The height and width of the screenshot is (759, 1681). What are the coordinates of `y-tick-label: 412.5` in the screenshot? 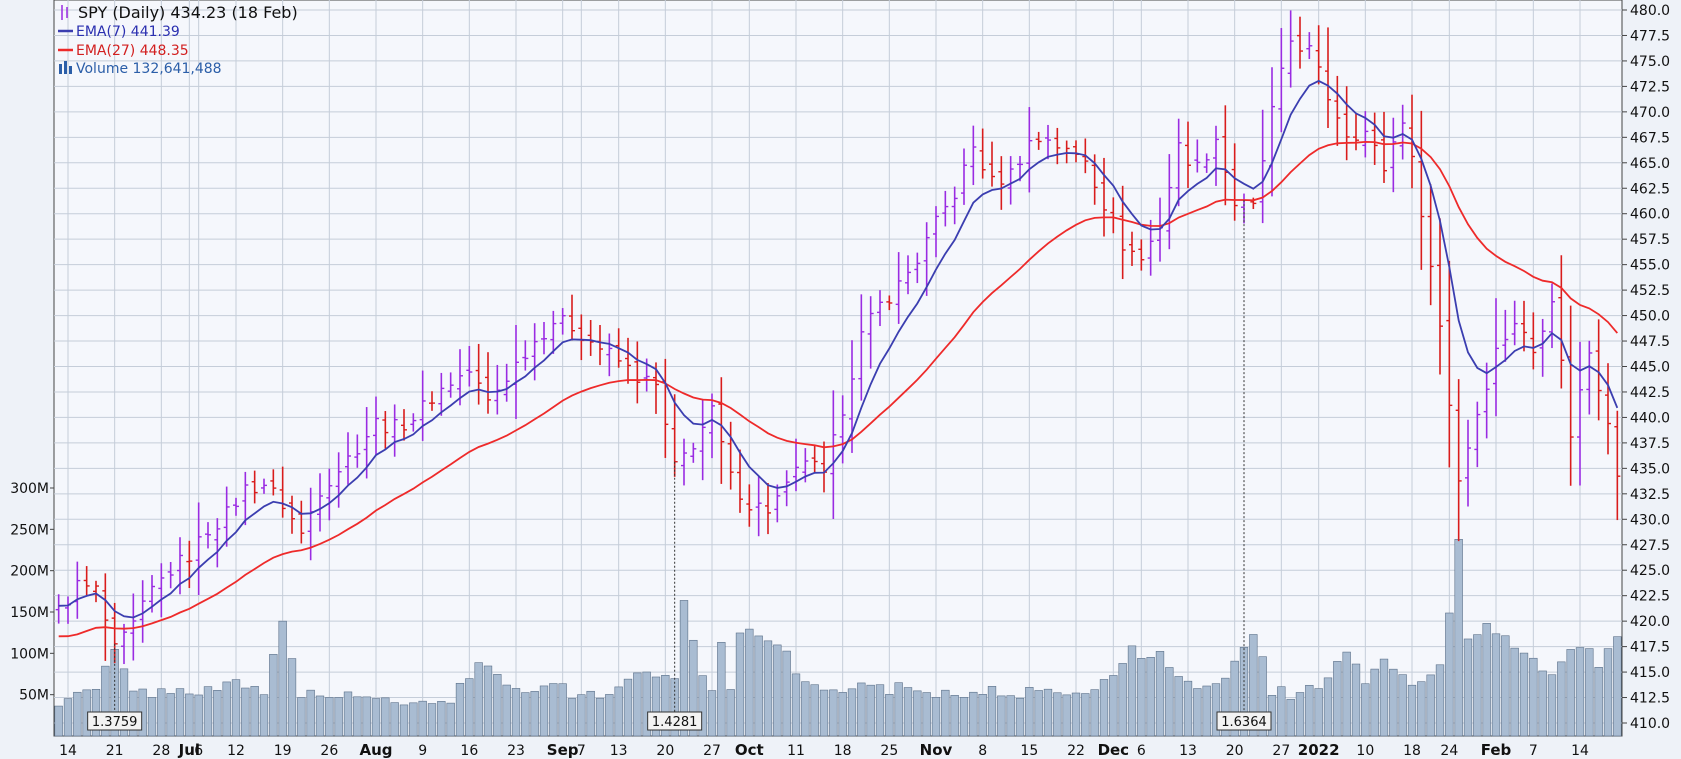 It's located at (1650, 699).